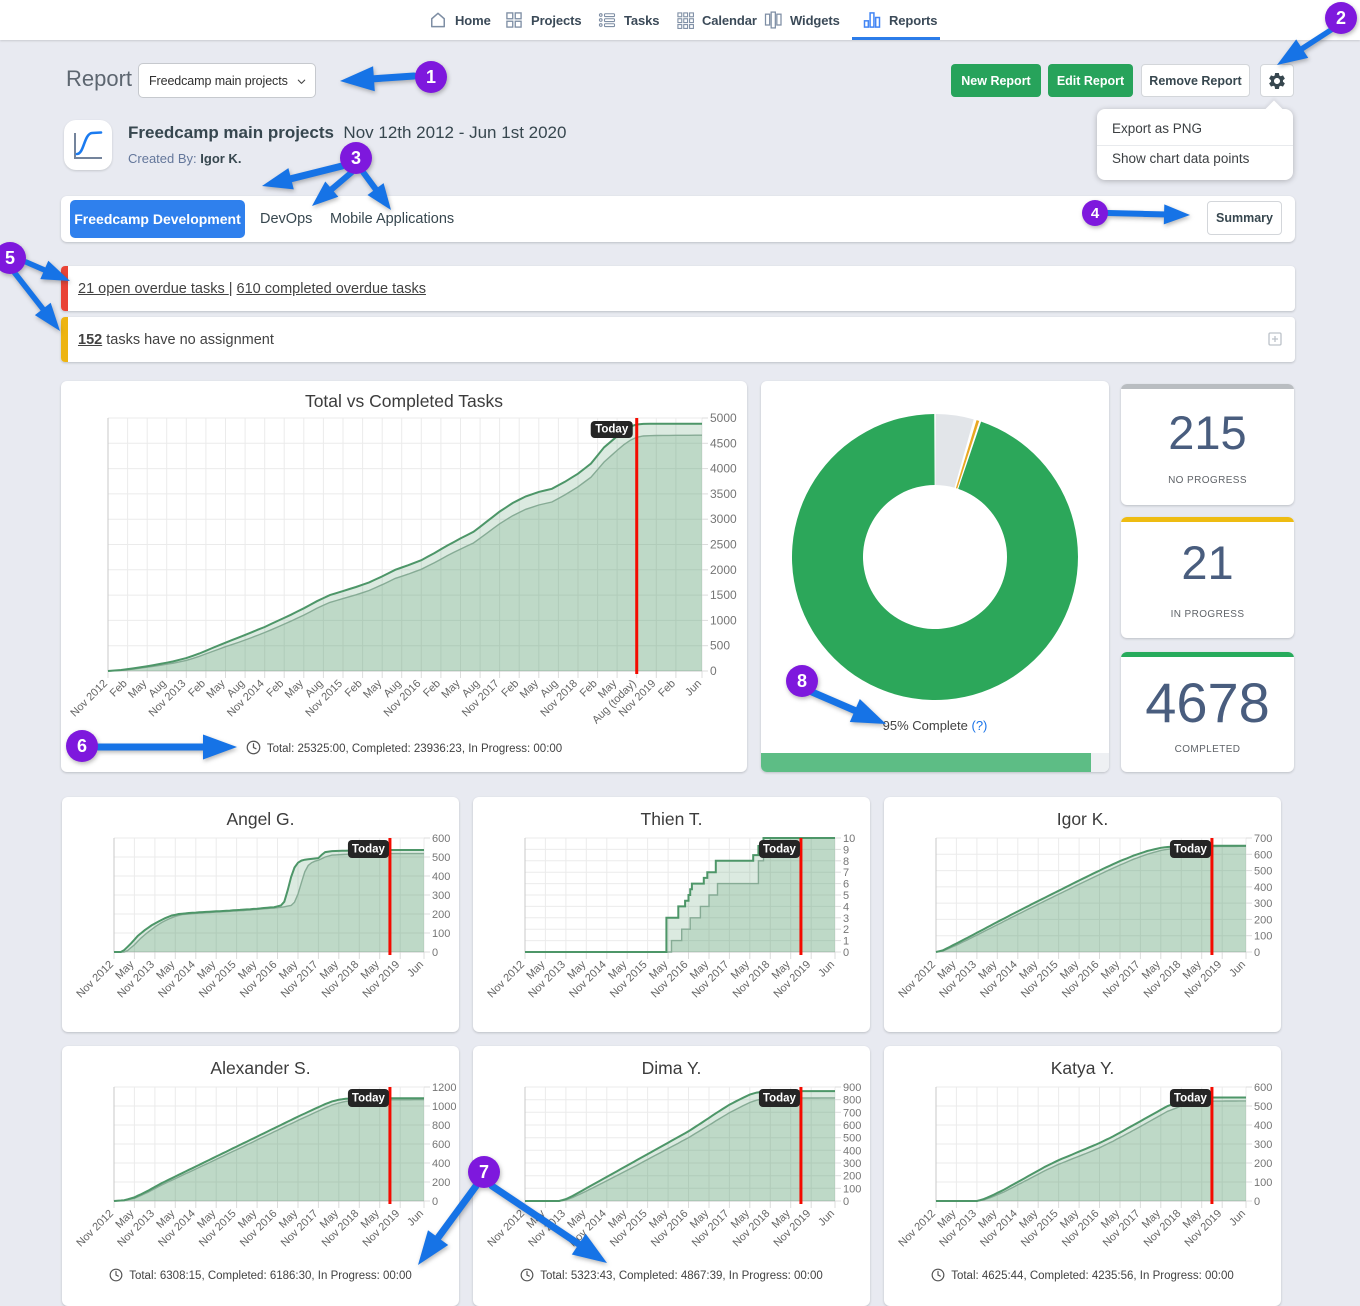 This screenshot has height=1306, width=1360. I want to click on svg-text: 3000, so click(723, 519).